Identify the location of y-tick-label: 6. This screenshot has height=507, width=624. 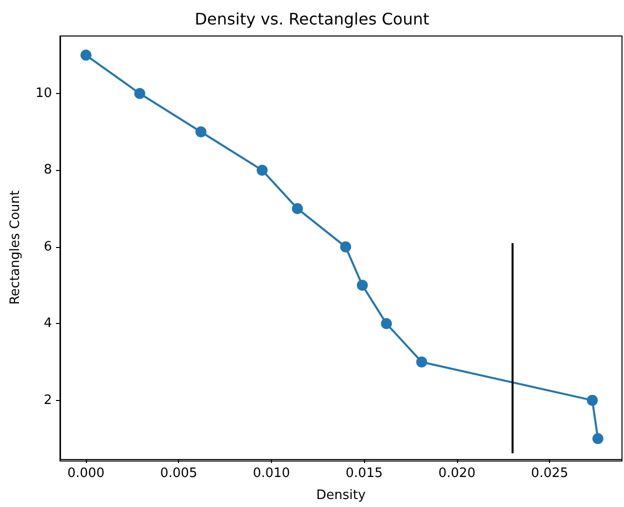
(48, 246).